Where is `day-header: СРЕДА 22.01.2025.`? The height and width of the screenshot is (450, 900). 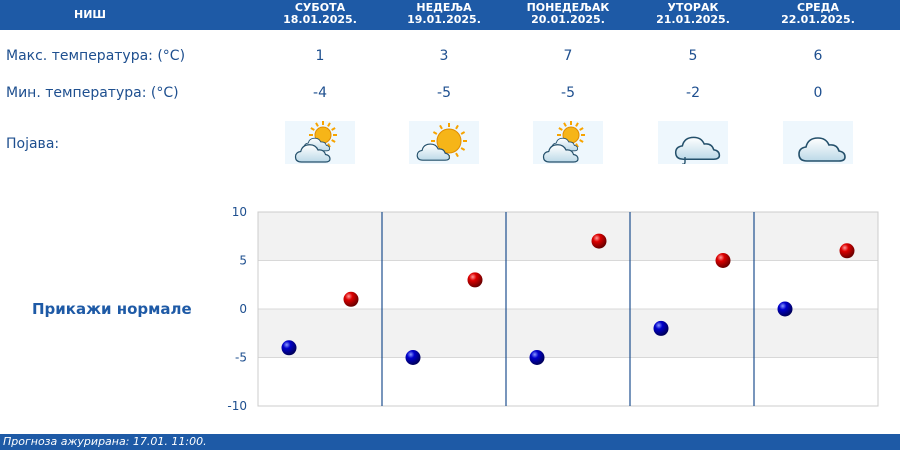 day-header: СРЕДА 22.01.2025. is located at coordinates (818, 15).